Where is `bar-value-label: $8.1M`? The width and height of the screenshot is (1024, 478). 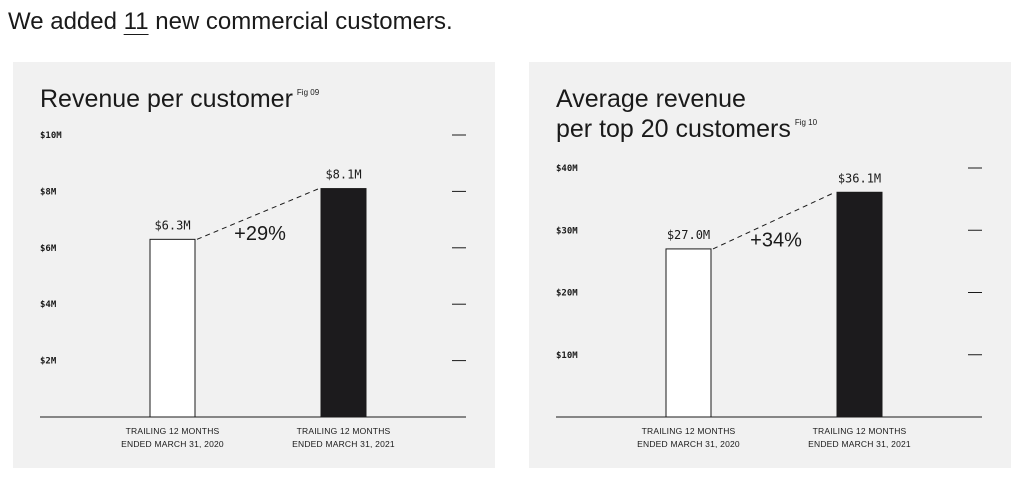
bar-value-label: $8.1M is located at coordinates (343, 175).